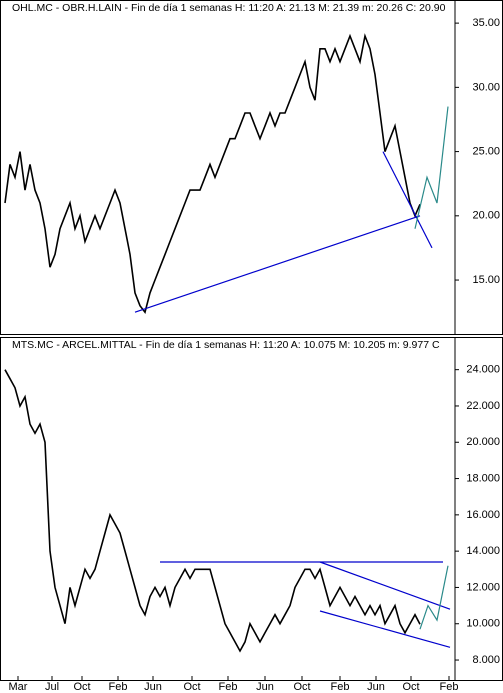  I want to click on y-tick-label: 16.000, so click(483, 515).